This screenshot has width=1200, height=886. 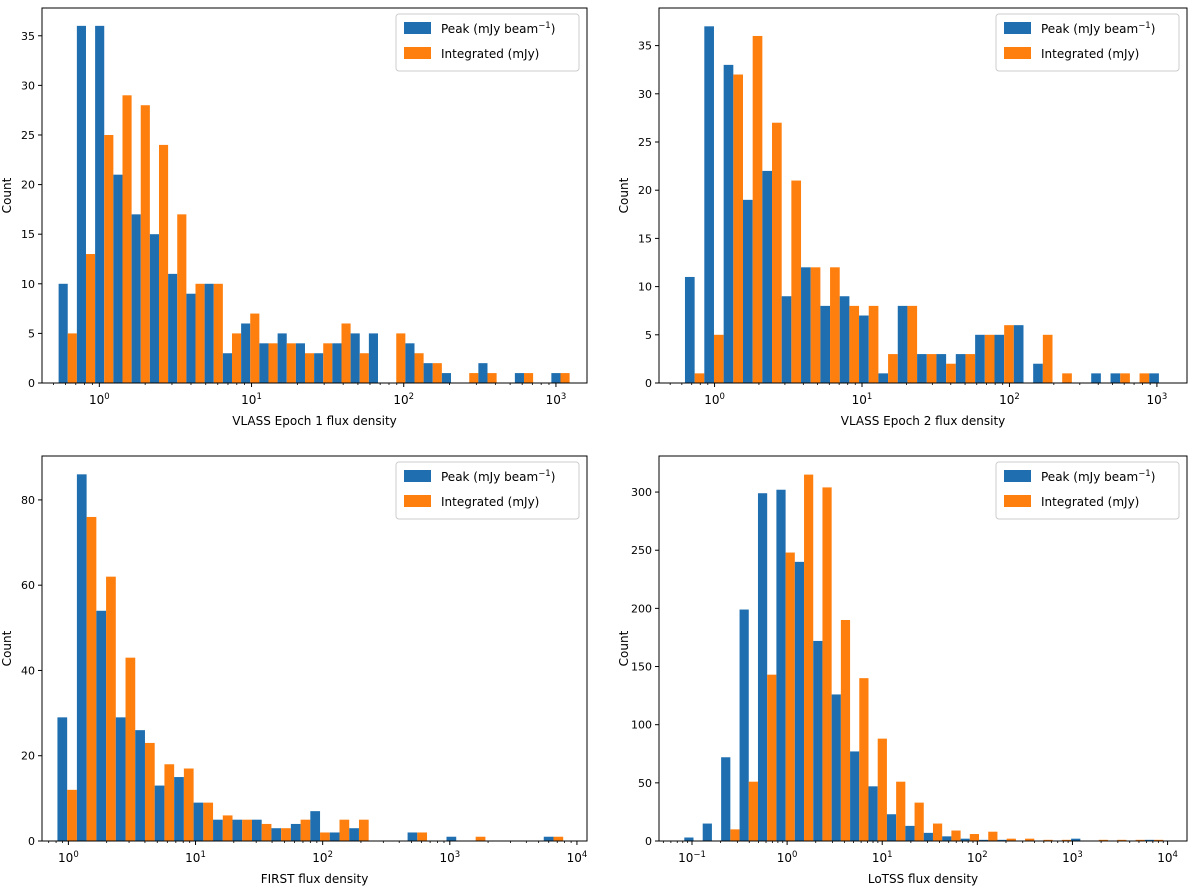 I want to click on x-axis-label: LoTSS flux density, so click(x=923, y=879).